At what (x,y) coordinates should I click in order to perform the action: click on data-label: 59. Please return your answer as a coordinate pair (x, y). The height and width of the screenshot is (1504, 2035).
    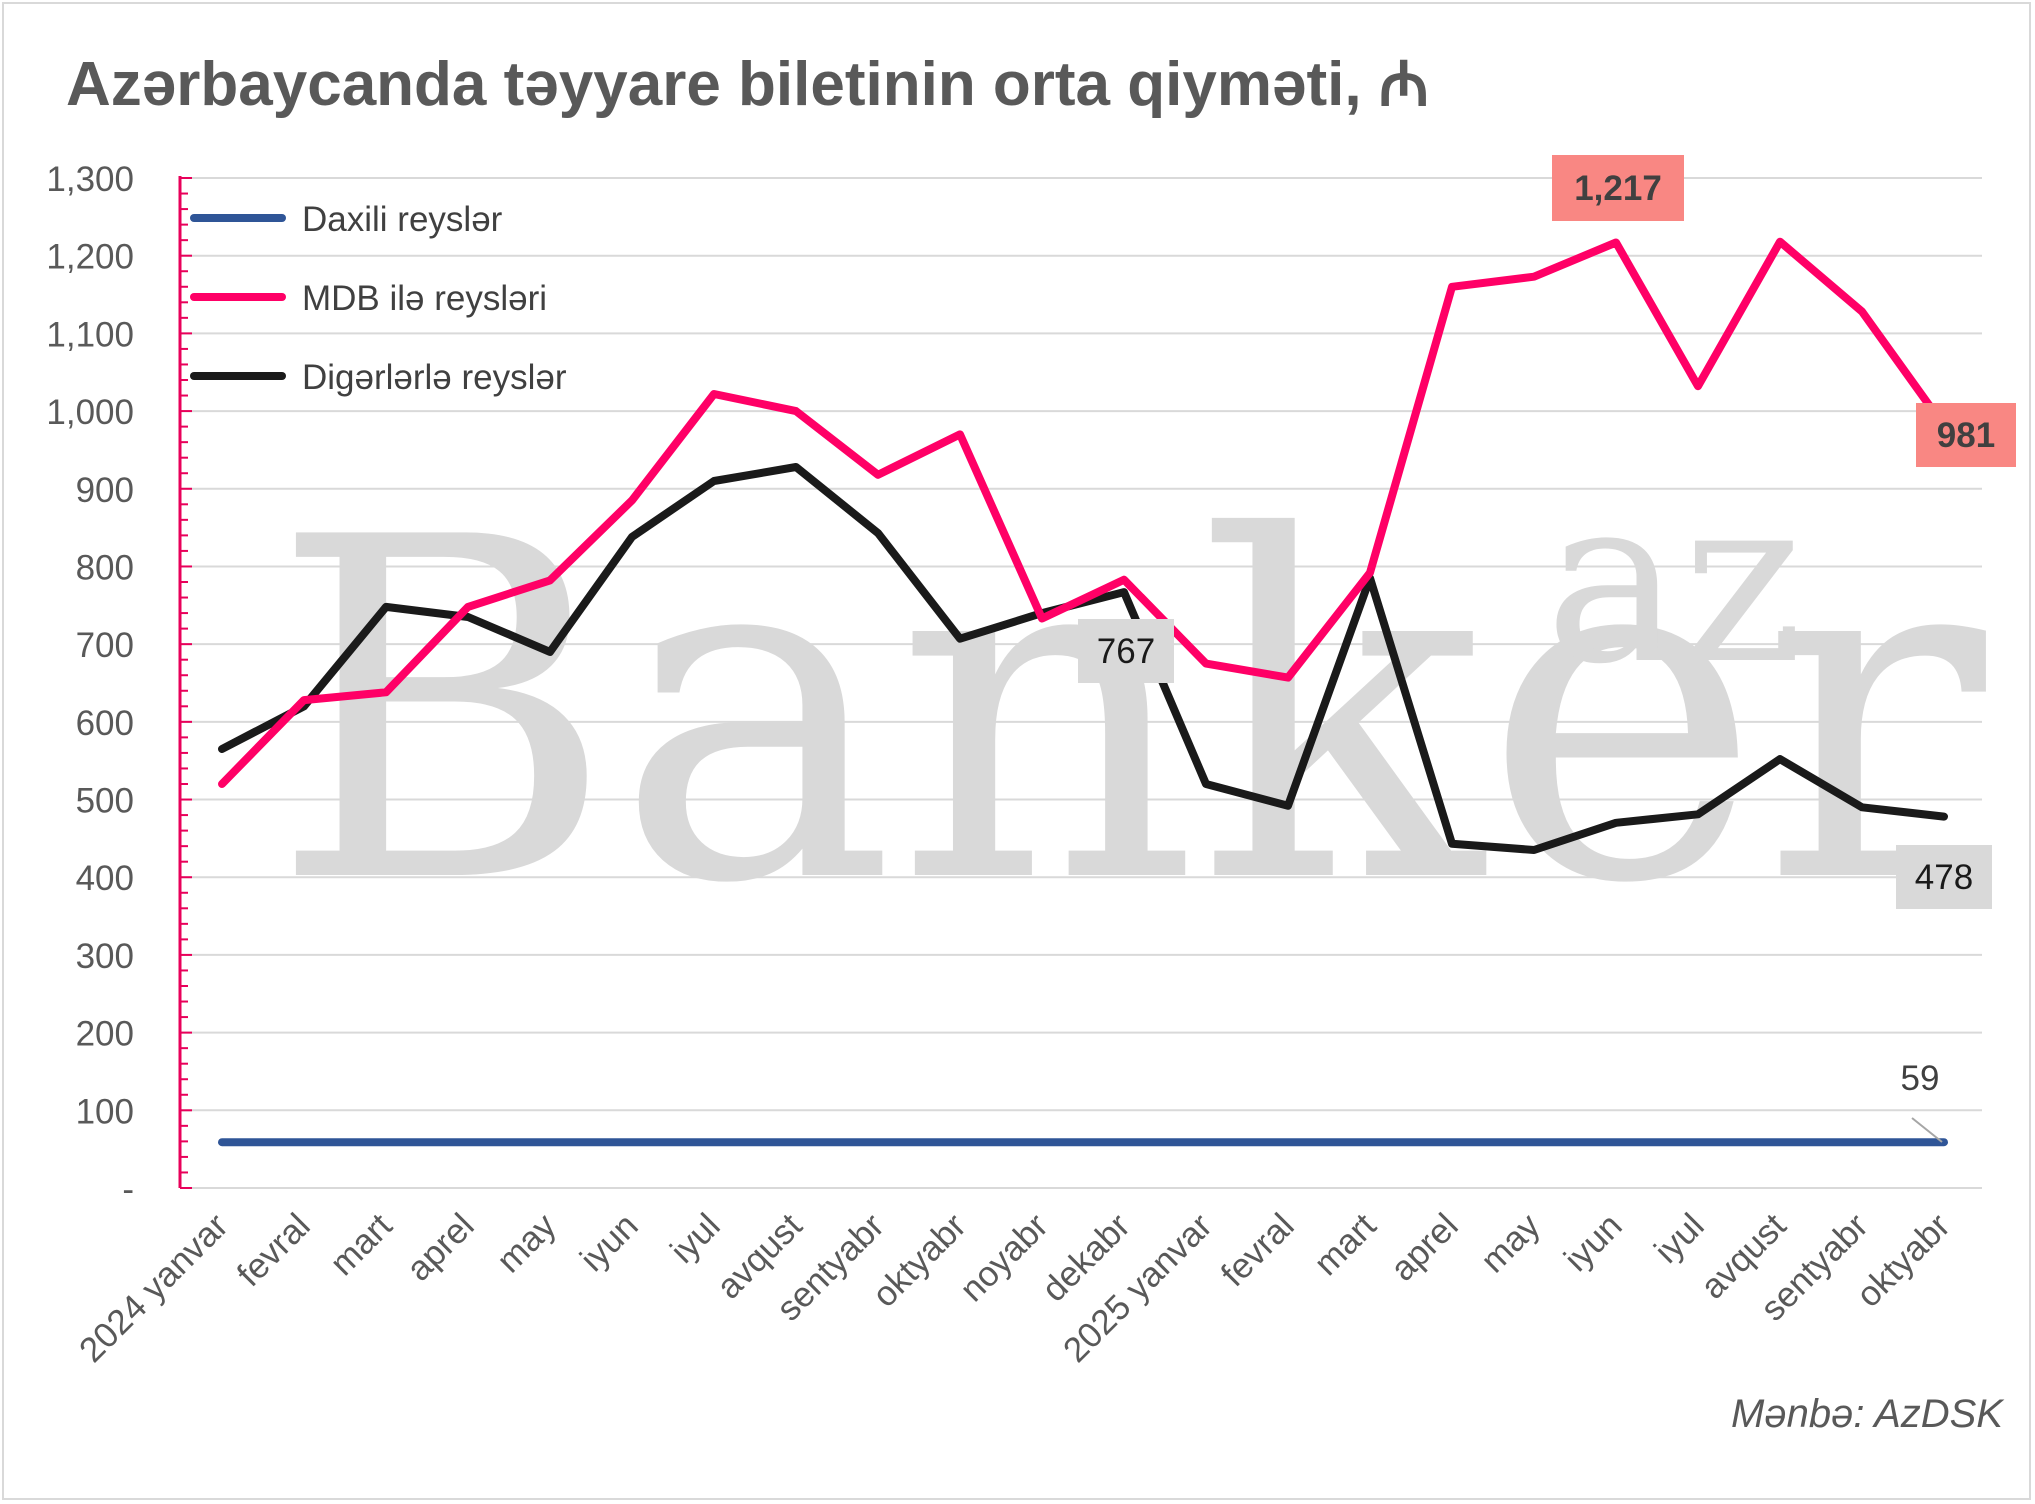
    Looking at the image, I should click on (1920, 1078).